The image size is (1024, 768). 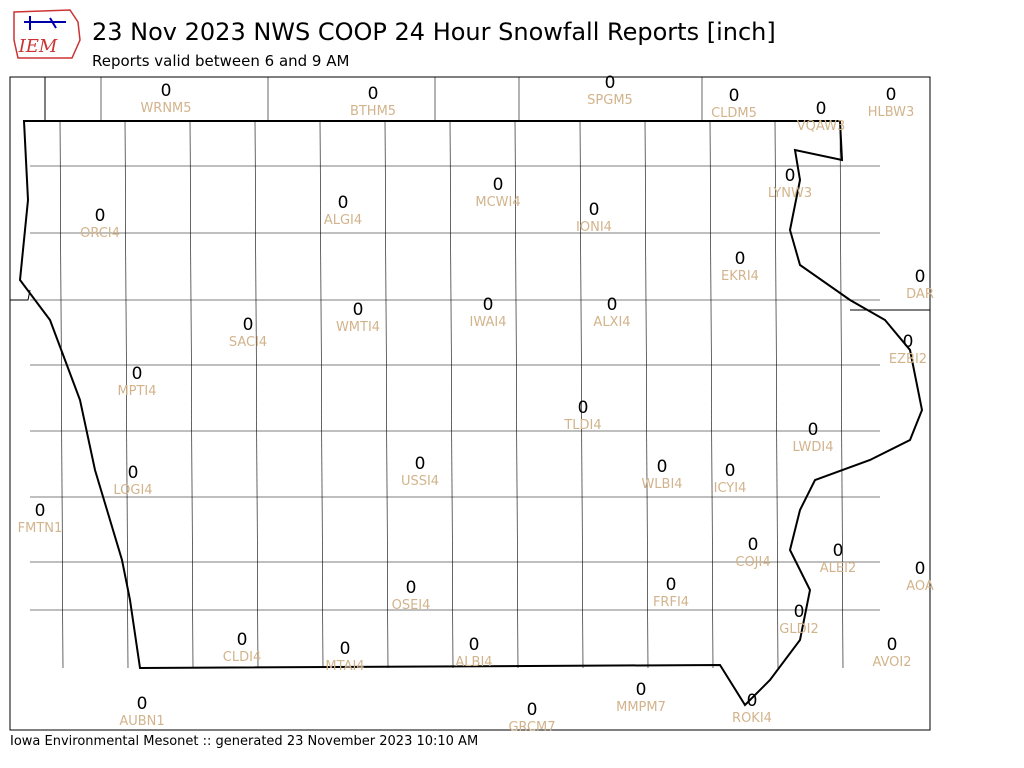 I want to click on station-id: OSEI4, so click(x=411, y=605).